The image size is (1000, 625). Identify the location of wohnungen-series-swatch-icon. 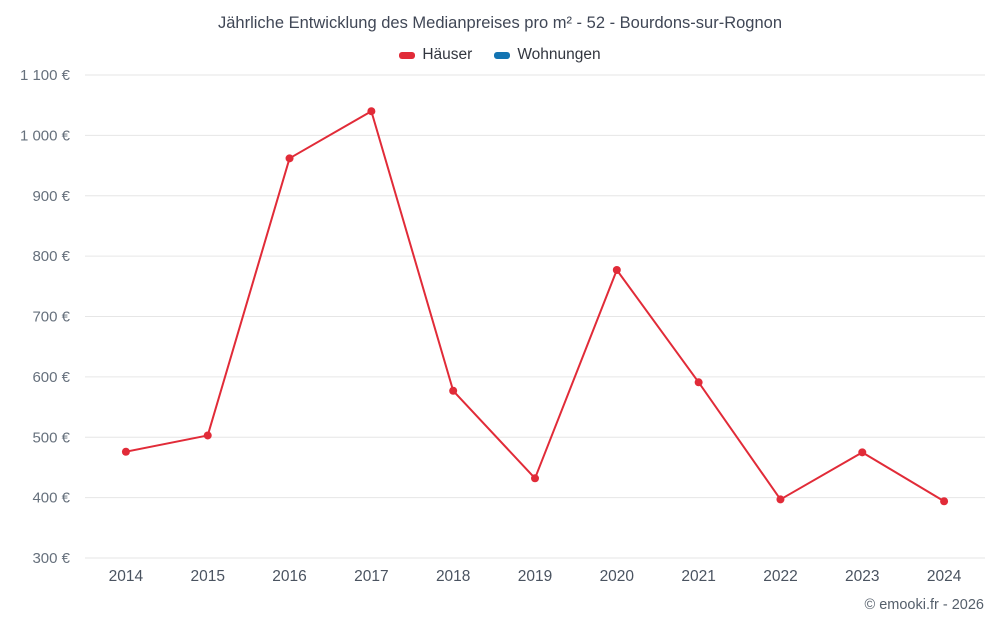
(502, 55).